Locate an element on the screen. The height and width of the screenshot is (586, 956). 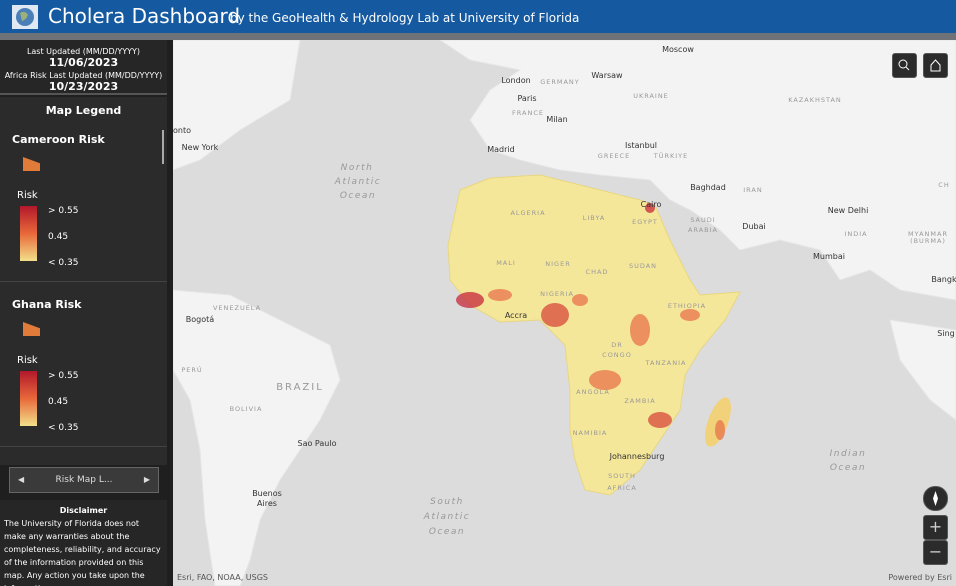
compass-button is located at coordinates (935, 498).